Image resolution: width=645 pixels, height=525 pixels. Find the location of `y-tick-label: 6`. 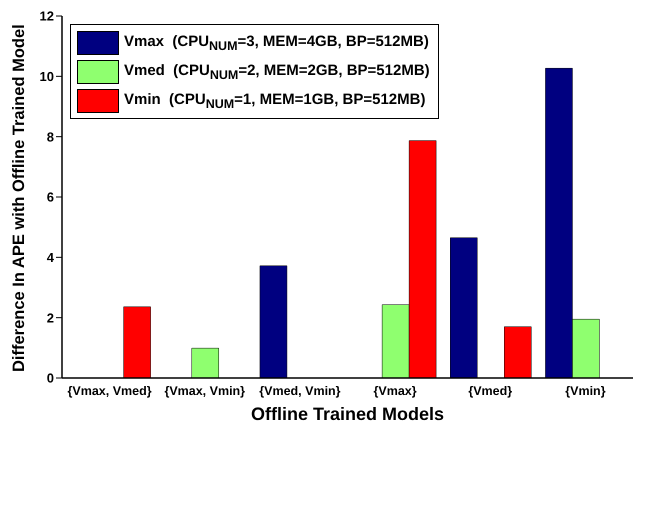

y-tick-label: 6 is located at coordinates (50, 197).